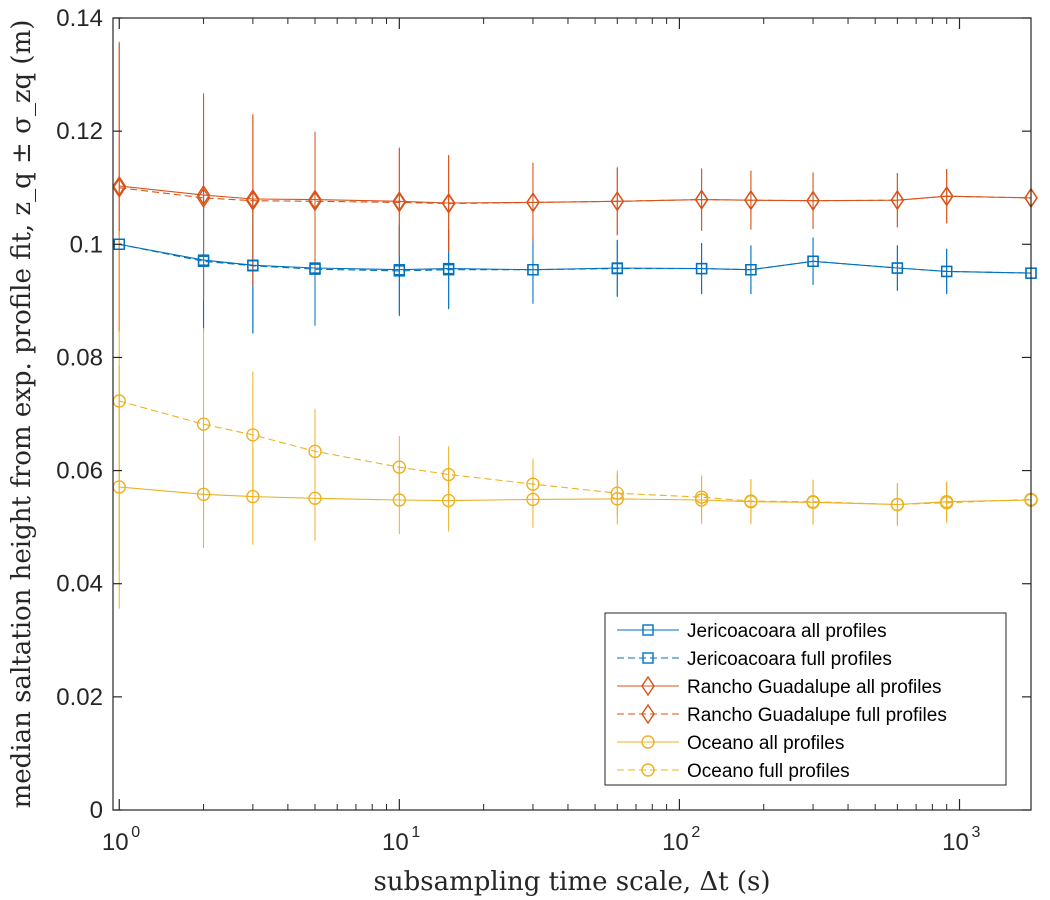 The image size is (1050, 900). I want to click on x-tick-exponent: 3, so click(976, 832).